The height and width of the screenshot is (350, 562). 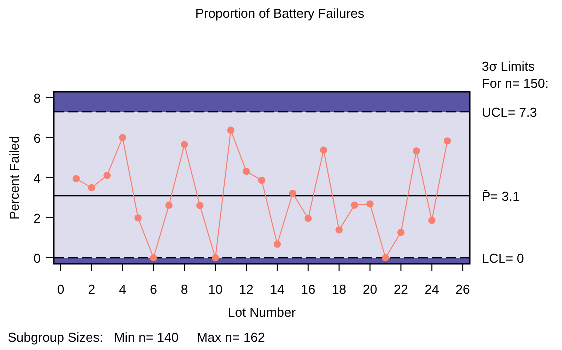 I want to click on x-tick-label: 0, so click(x=61, y=289).